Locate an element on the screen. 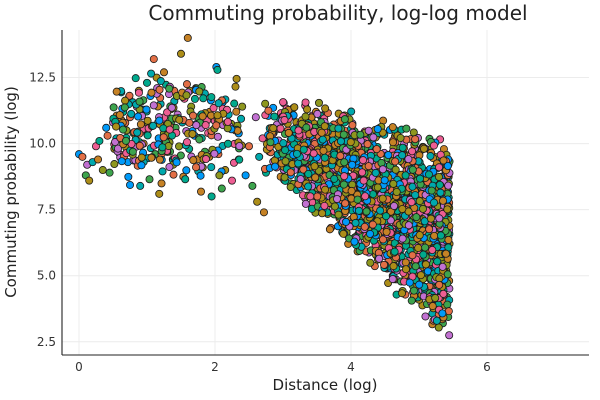 The image size is (600, 400). y-tick-labels: 2.5 5.0 7.5 10.0 12.5 is located at coordinates (42, 210).